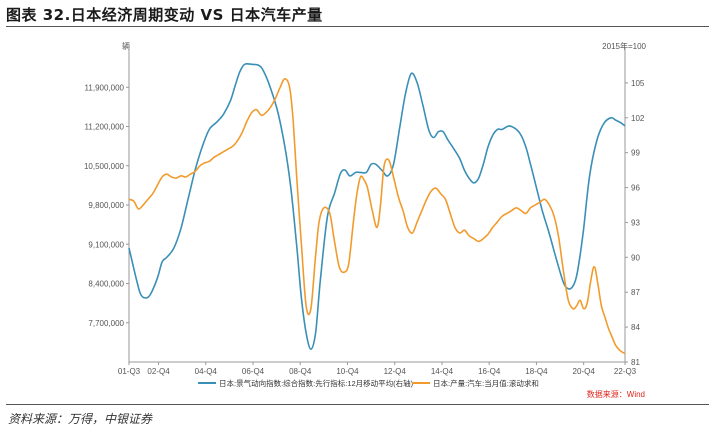  What do you see at coordinates (638, 83) in the screenshot?
I see `right-tick-label: 105` at bounding box center [638, 83].